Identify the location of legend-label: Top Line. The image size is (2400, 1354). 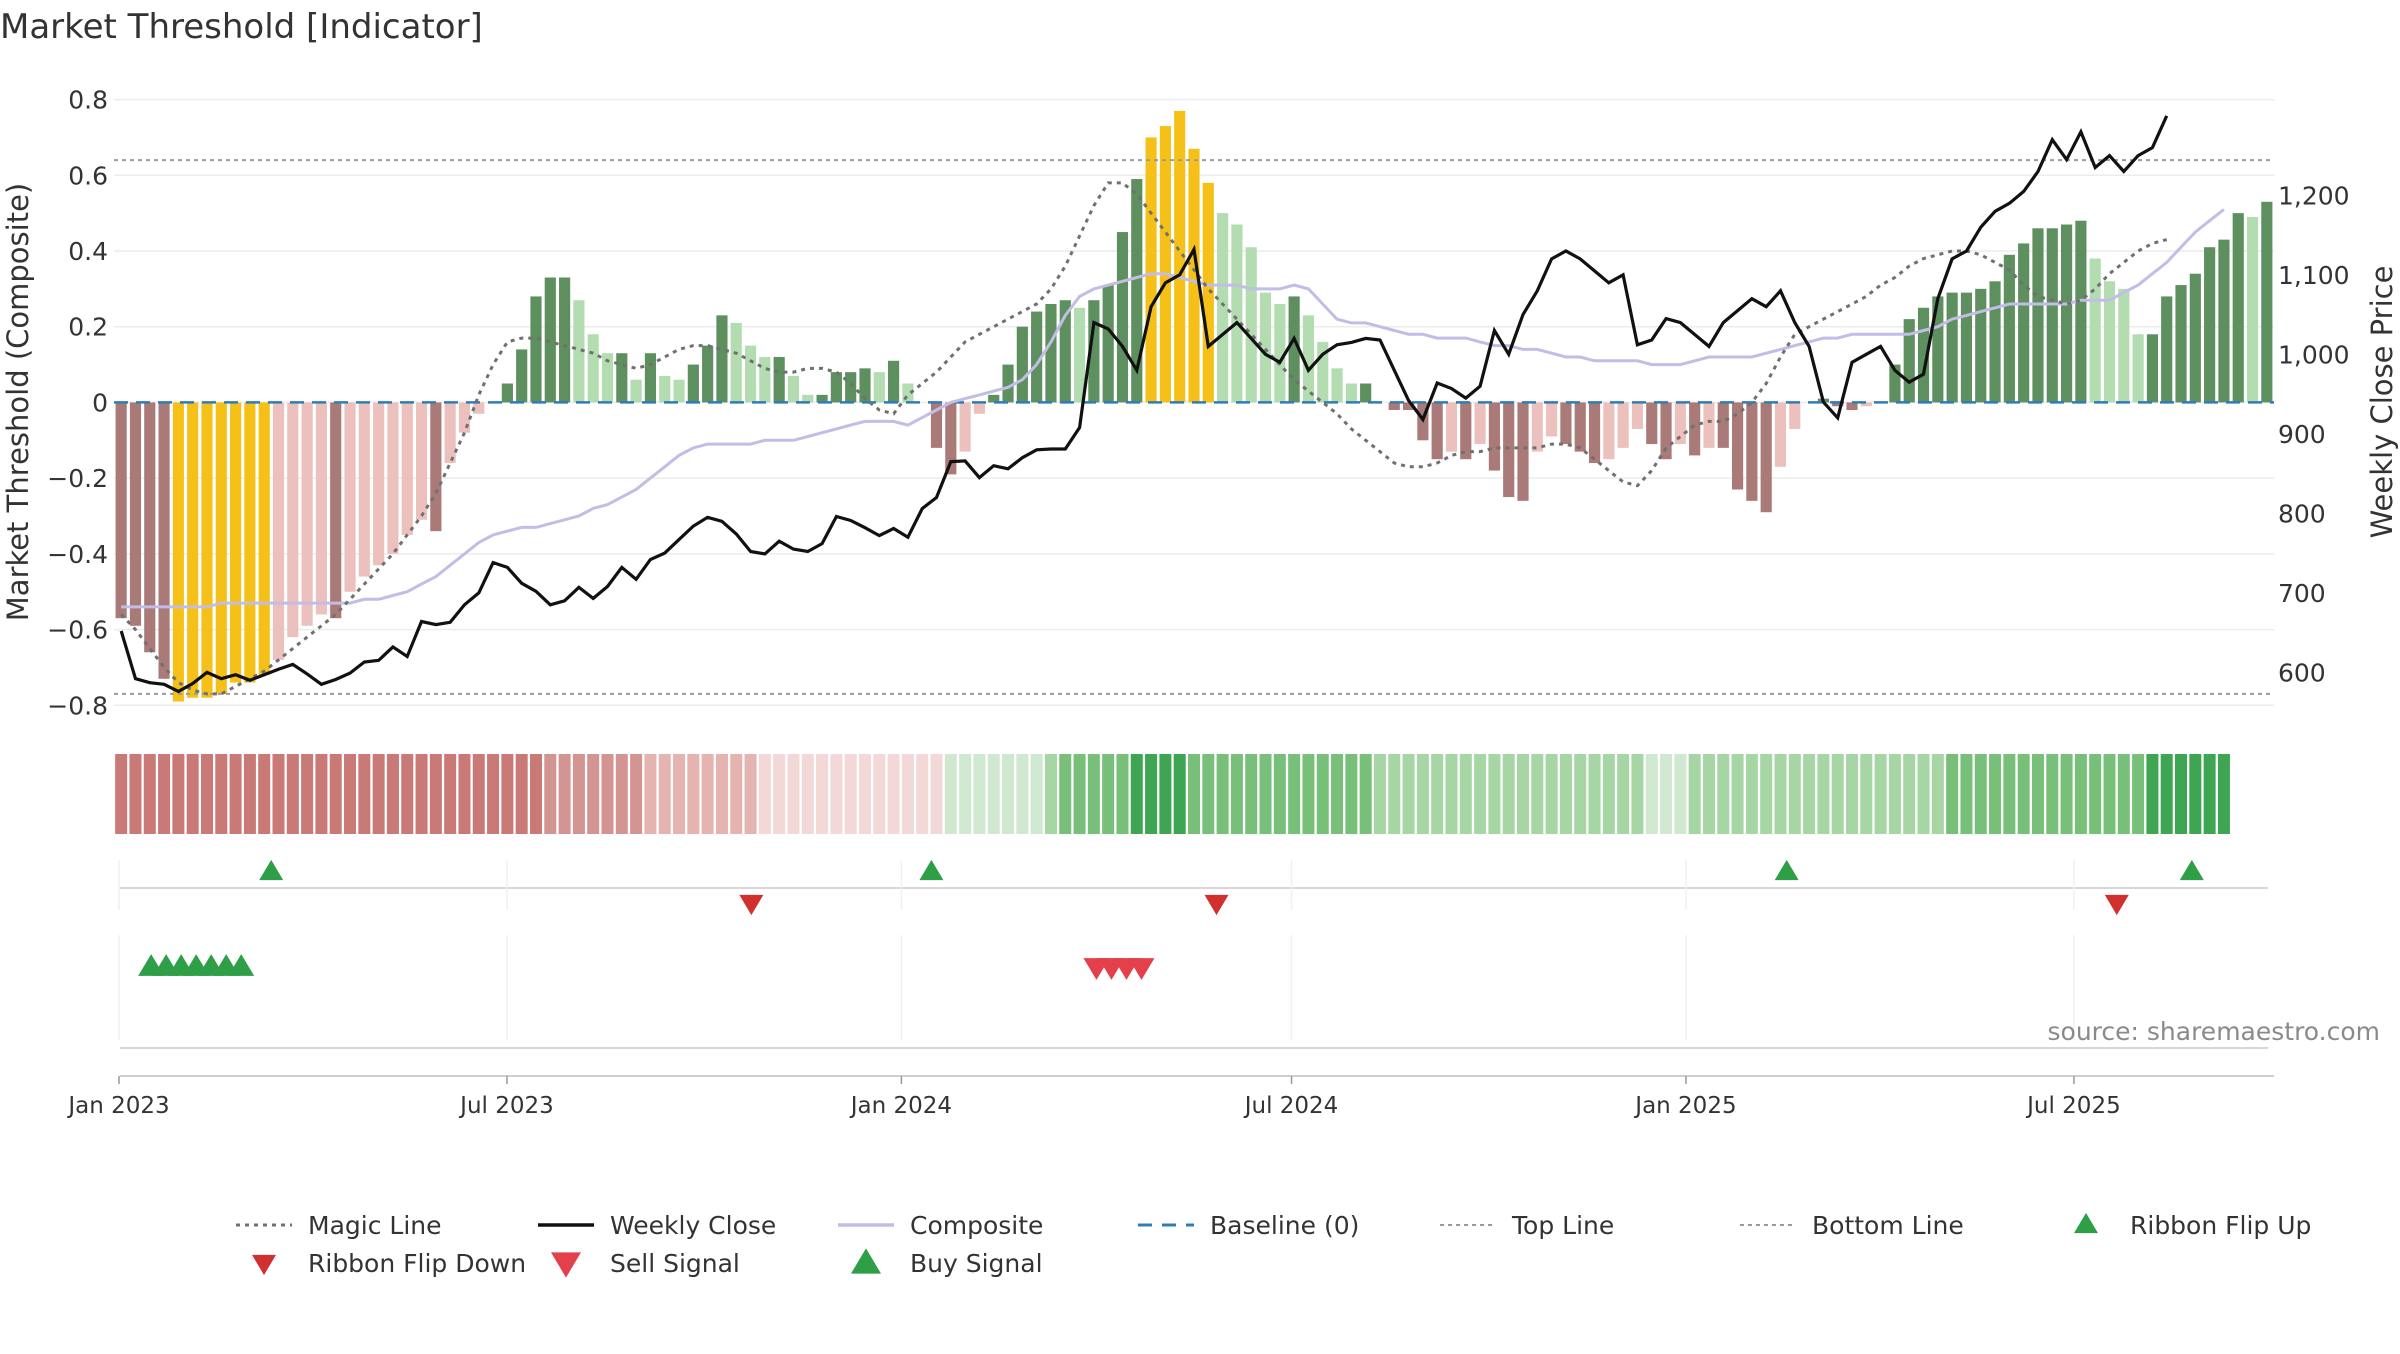
(1562, 1225).